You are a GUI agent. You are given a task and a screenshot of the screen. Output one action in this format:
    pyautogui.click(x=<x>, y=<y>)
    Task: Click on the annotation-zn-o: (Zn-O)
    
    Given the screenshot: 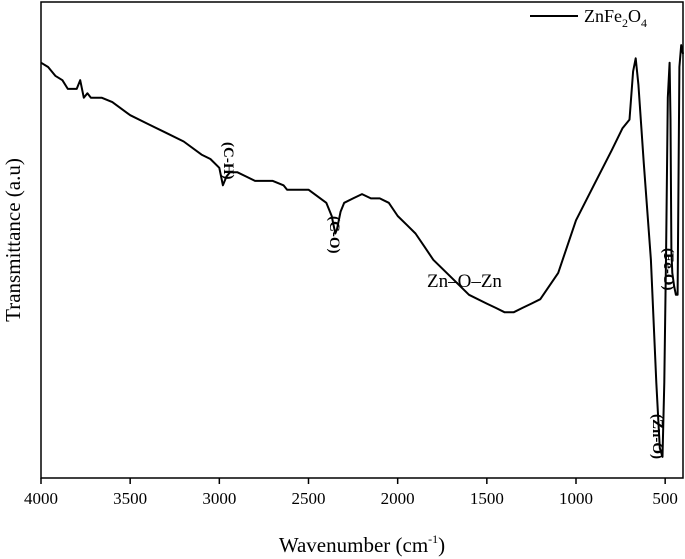 What is the action you would take?
    pyautogui.click(x=657, y=436)
    